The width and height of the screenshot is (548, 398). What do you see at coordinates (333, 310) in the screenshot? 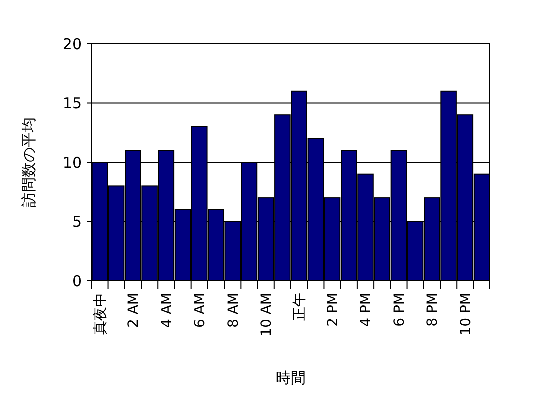
I see `x-tick-label: 2 PM` at bounding box center [333, 310].